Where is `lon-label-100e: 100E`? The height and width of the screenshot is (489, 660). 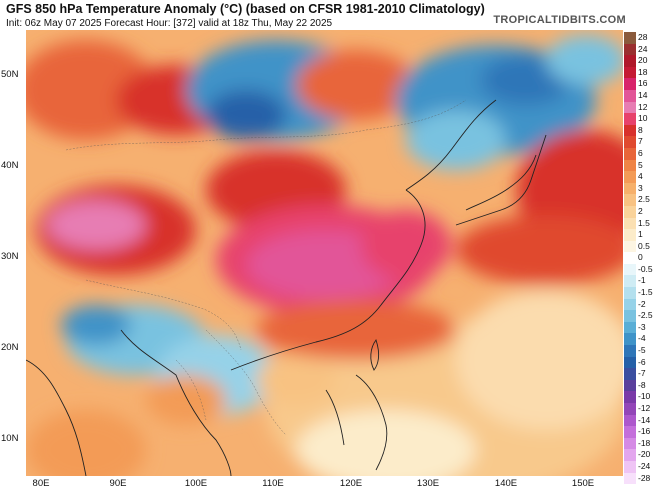
lon-label-100e: 100E is located at coordinates (196, 483).